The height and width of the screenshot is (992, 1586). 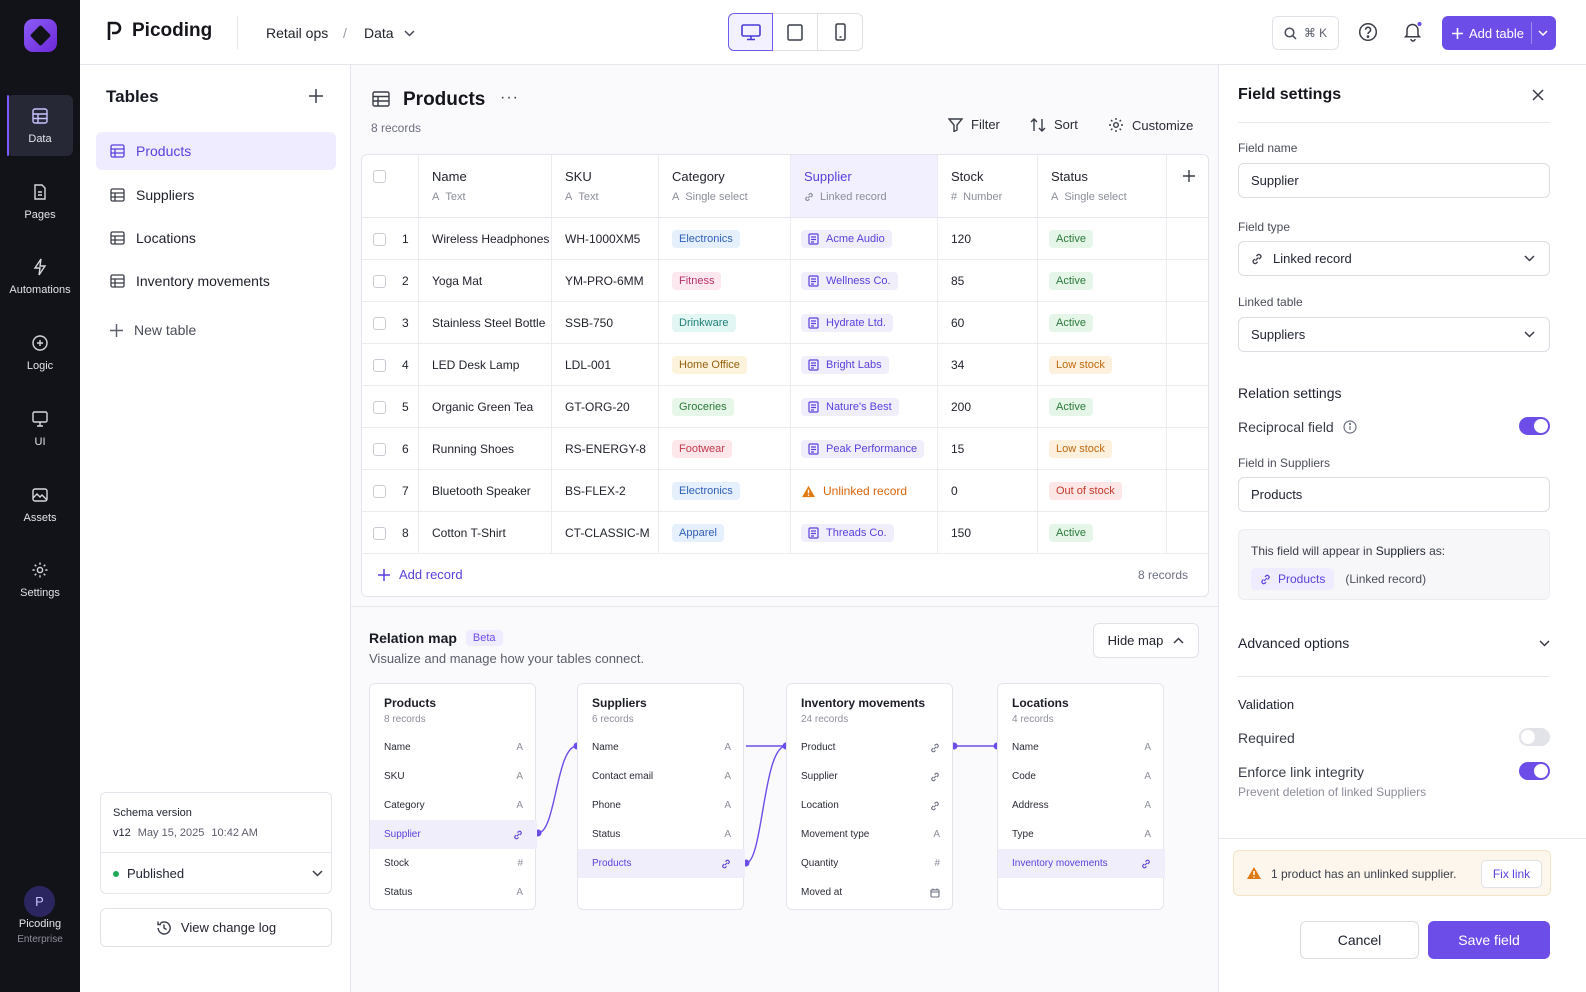 I want to click on cell-category: Electronics, so click(x=725, y=239).